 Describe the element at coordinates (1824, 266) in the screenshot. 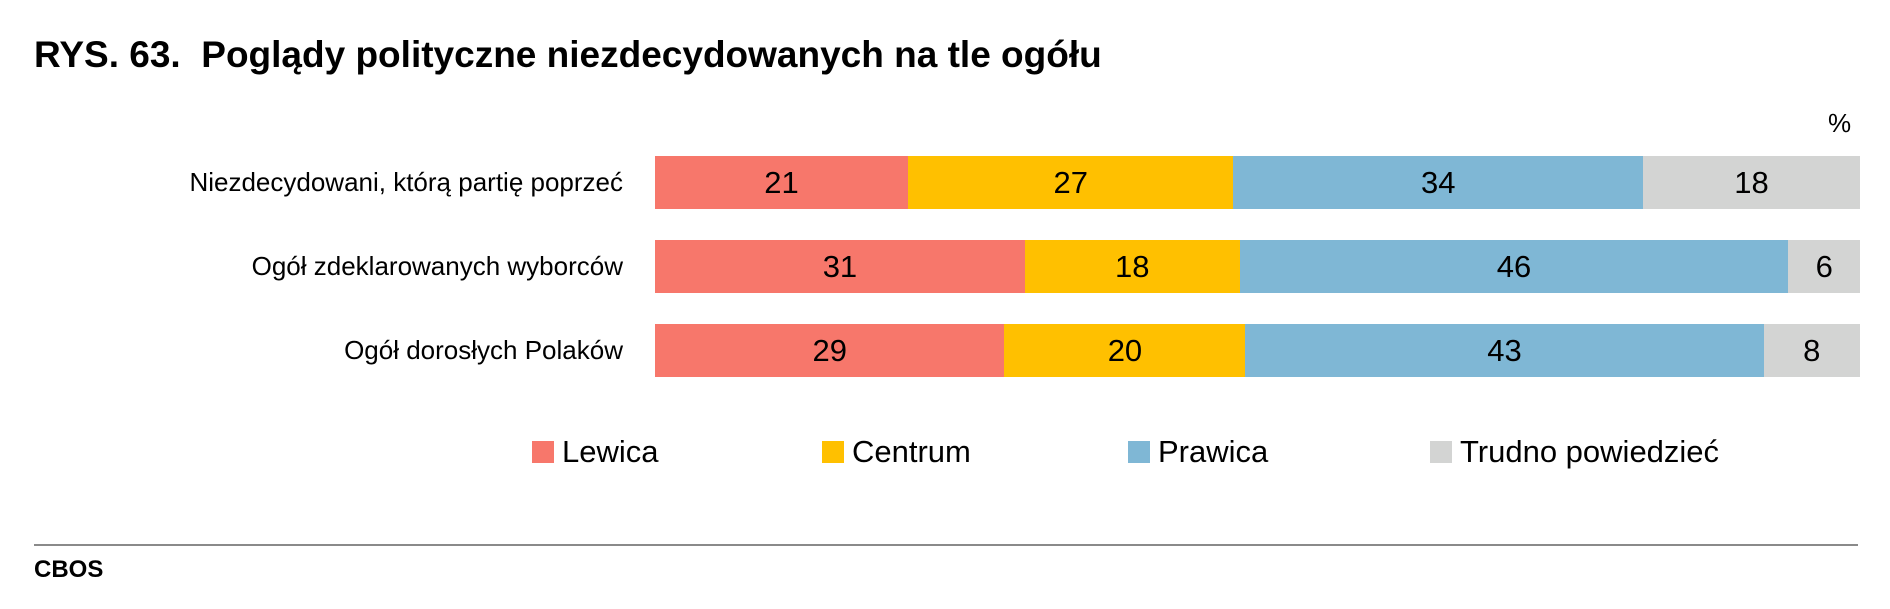

I see `bar-segment-trudno-powiedzieć: 6` at that location.